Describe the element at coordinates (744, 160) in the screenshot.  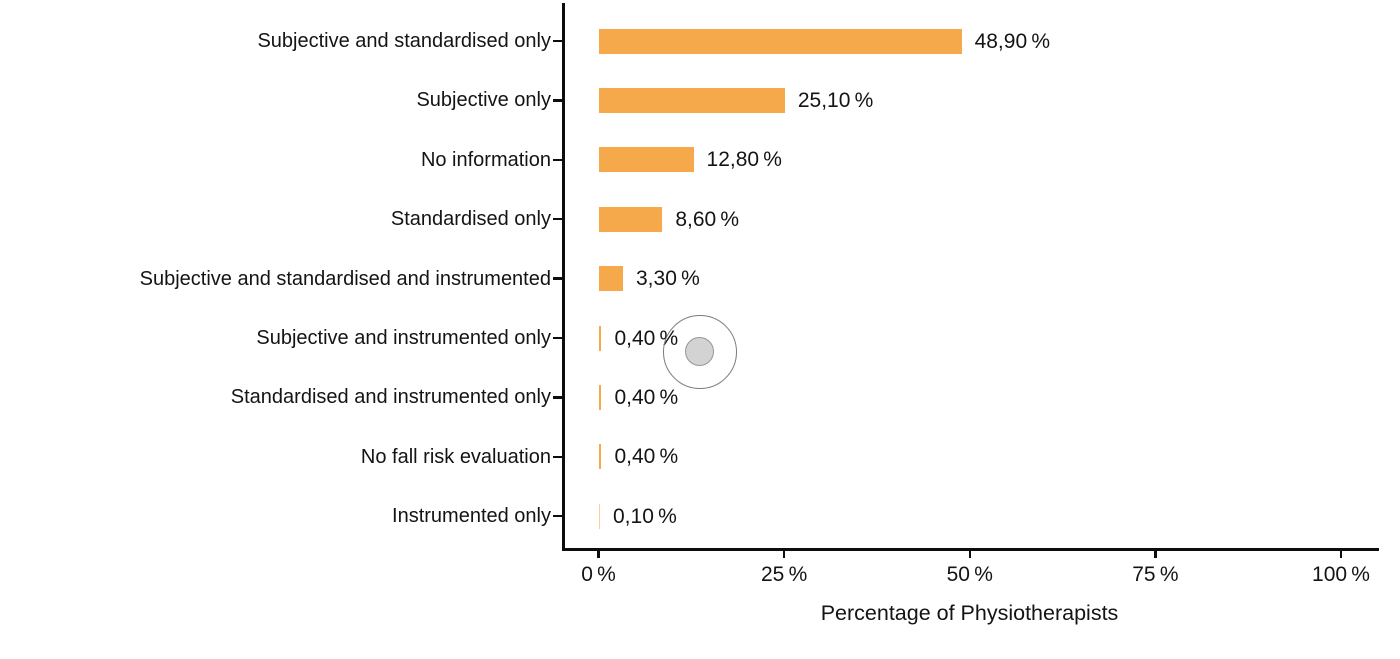
I see `value-label: 12,80 %` at that location.